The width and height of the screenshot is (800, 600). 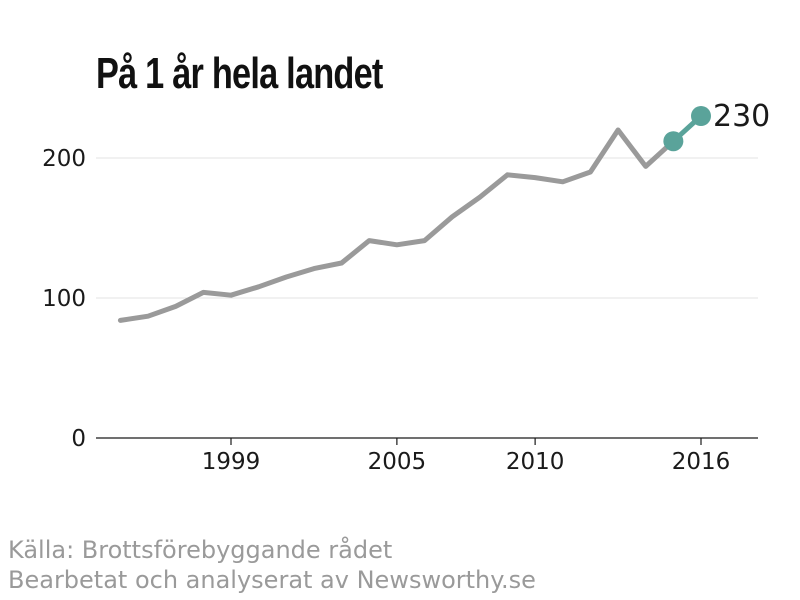 I want to click on y-tick-label-200: 200, so click(x=64, y=159).